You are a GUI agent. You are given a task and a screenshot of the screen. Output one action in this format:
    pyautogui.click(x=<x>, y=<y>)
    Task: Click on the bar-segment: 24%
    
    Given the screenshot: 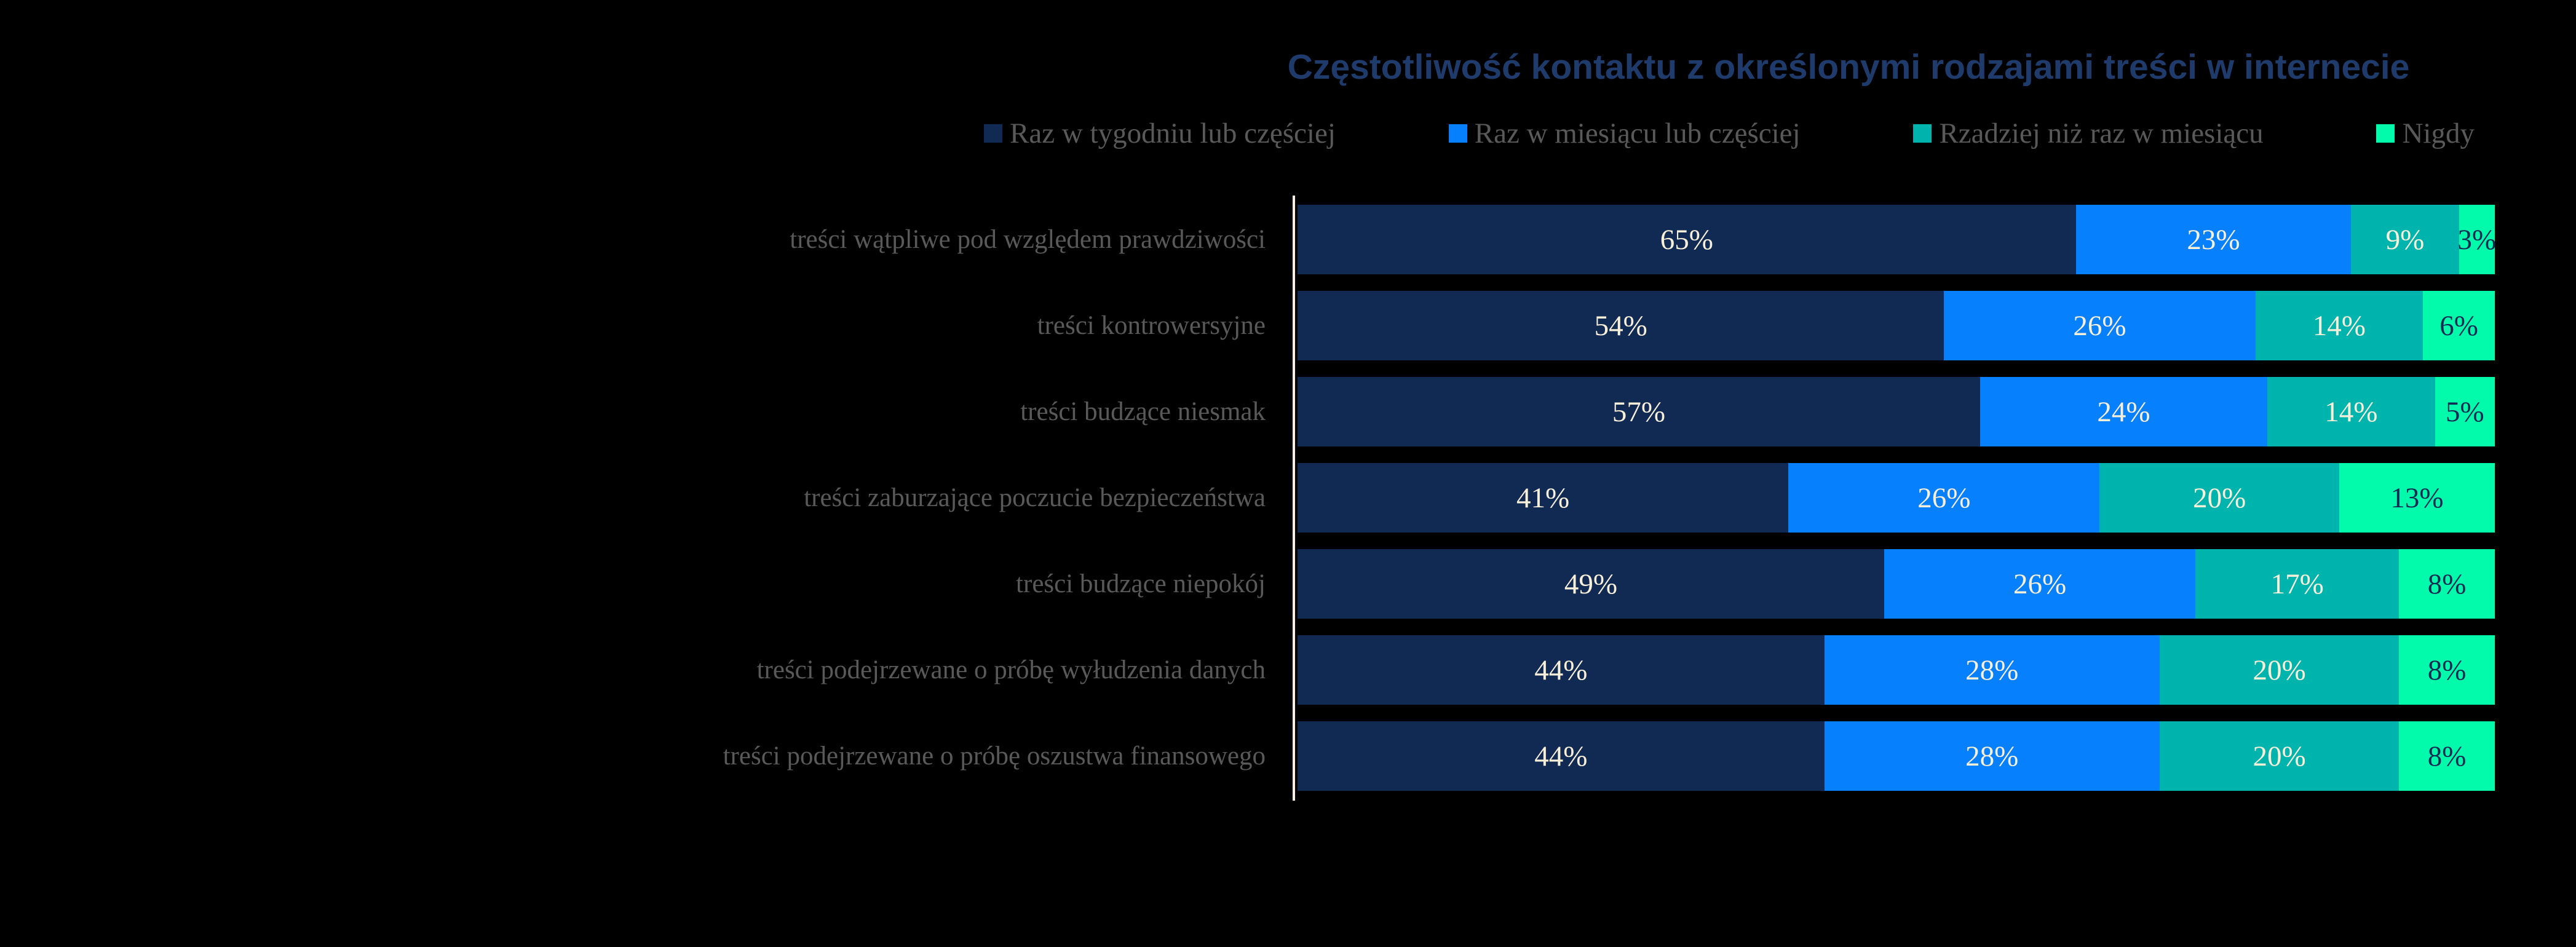 What is the action you would take?
    pyautogui.click(x=2124, y=411)
    